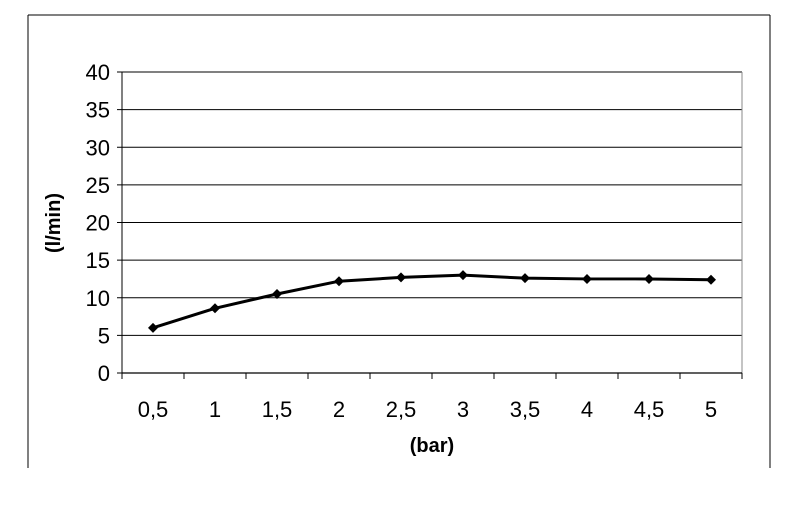 This screenshot has height=508, width=800. I want to click on y-tick-label: 35, so click(98, 110).